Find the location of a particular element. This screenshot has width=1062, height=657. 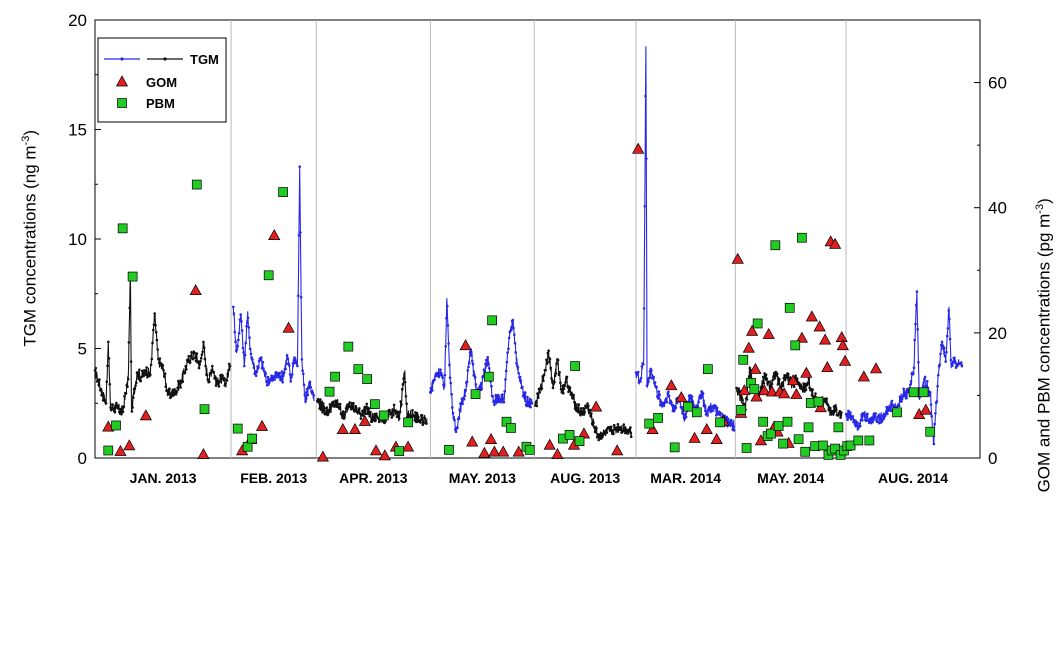

tgm-line-segment is located at coordinates (685, 238).